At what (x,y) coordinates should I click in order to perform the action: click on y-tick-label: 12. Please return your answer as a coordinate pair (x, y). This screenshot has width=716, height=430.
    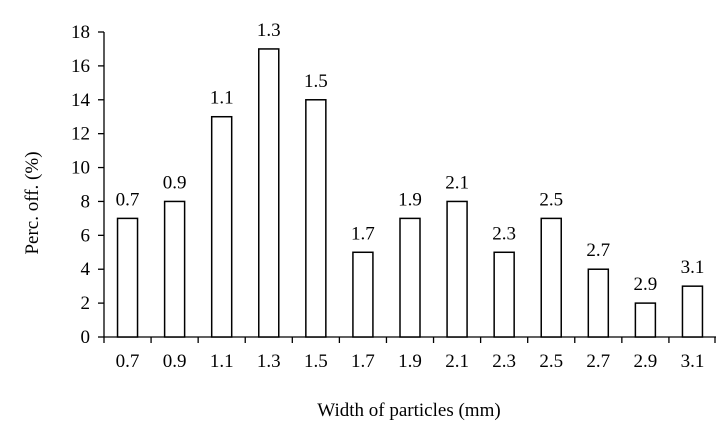
    Looking at the image, I should click on (80, 134).